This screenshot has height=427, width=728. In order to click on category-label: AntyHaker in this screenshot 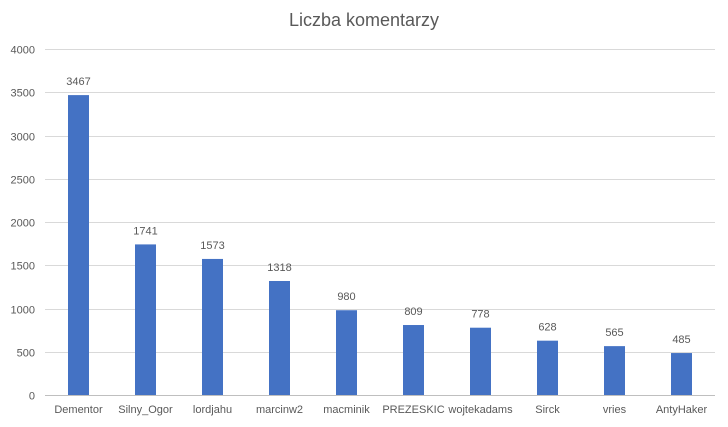, I will do `click(682, 410)`.